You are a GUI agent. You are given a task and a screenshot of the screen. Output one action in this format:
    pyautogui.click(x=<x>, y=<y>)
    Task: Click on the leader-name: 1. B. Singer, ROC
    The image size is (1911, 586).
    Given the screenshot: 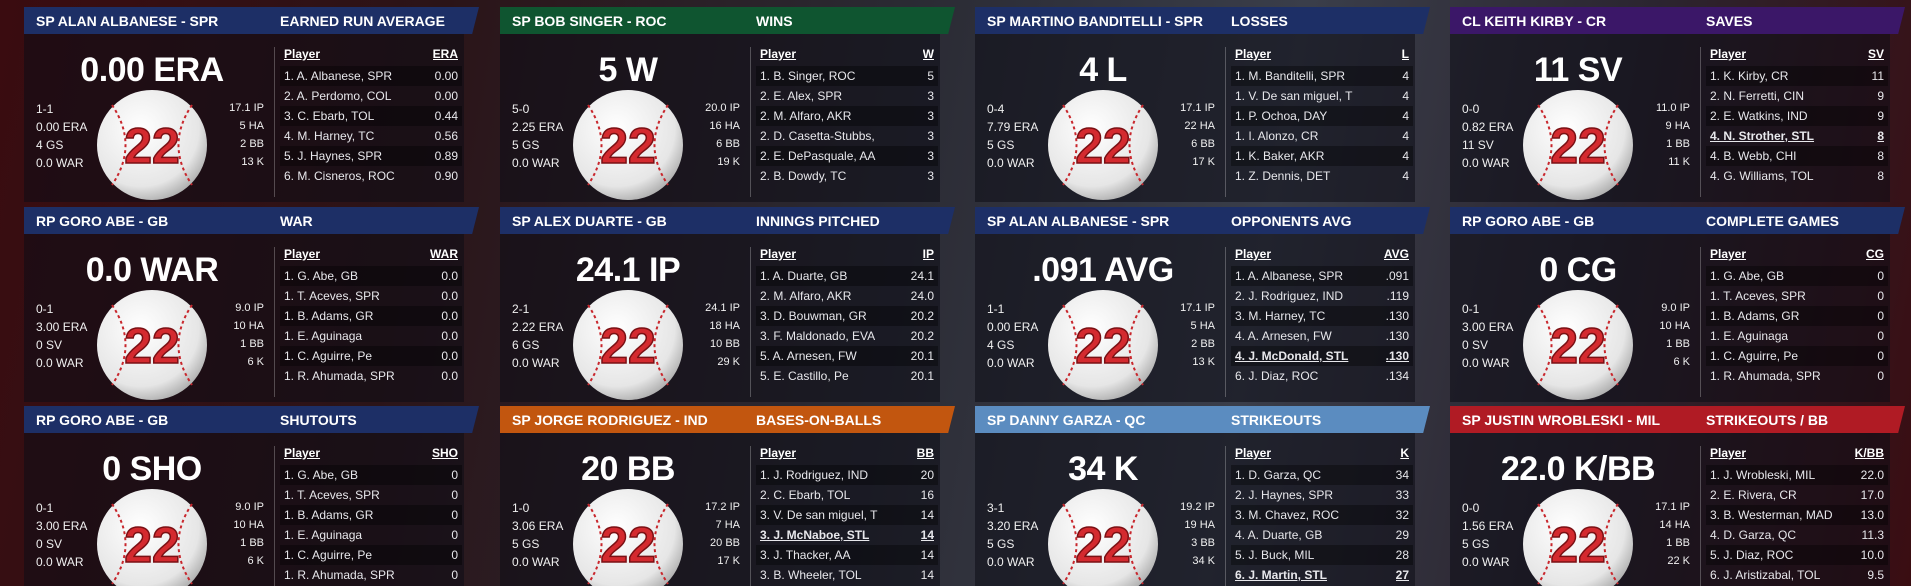 What is the action you would take?
    pyautogui.click(x=808, y=76)
    